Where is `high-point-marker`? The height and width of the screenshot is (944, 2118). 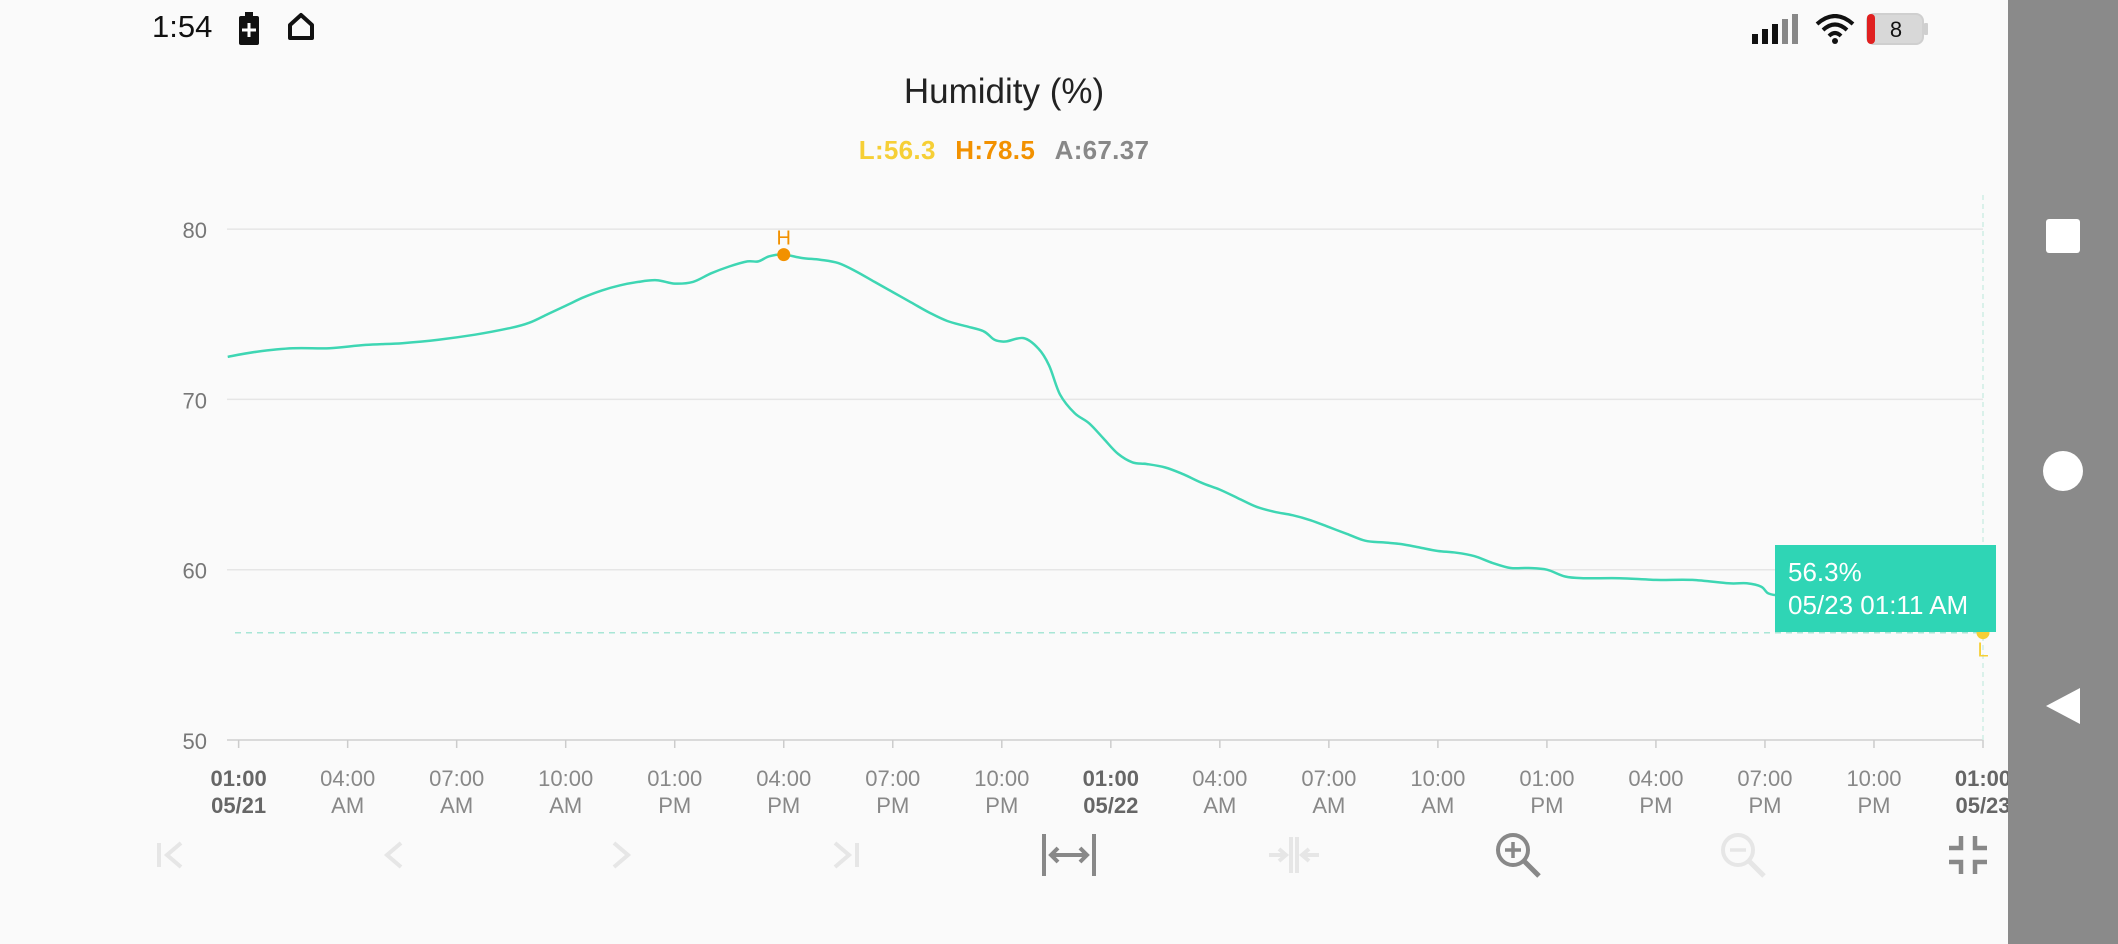 high-point-marker is located at coordinates (784, 255).